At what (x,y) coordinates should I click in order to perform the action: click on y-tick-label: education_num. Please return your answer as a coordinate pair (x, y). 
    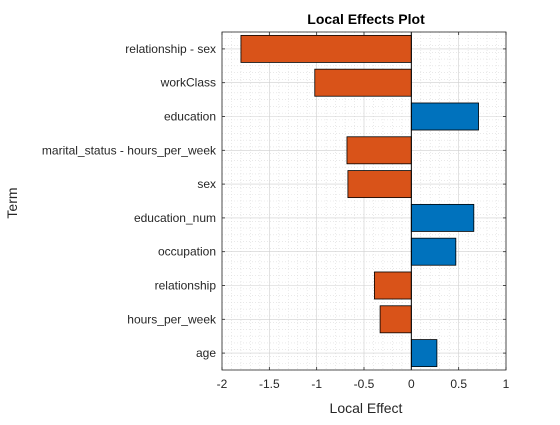
    Looking at the image, I should click on (175, 218).